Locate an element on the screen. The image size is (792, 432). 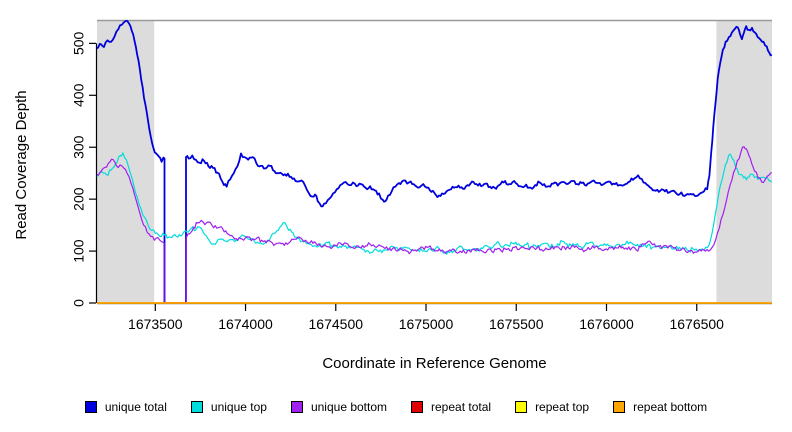
legend-label: unique total is located at coordinates (135, 407).